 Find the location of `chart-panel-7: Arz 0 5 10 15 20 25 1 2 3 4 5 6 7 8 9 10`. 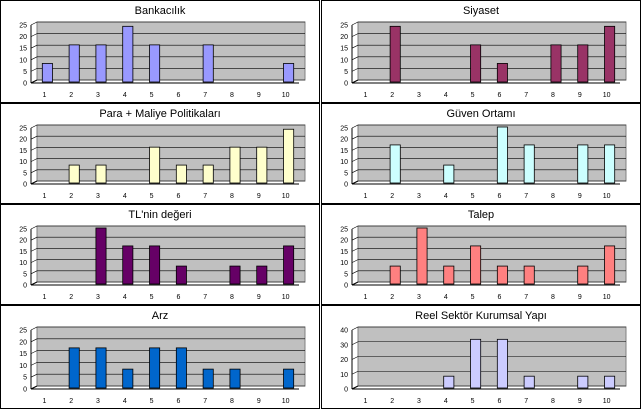

chart-panel-7: Arz 0 5 10 15 20 25 1 2 3 4 5 6 7 8 9 10 is located at coordinates (160, 357).